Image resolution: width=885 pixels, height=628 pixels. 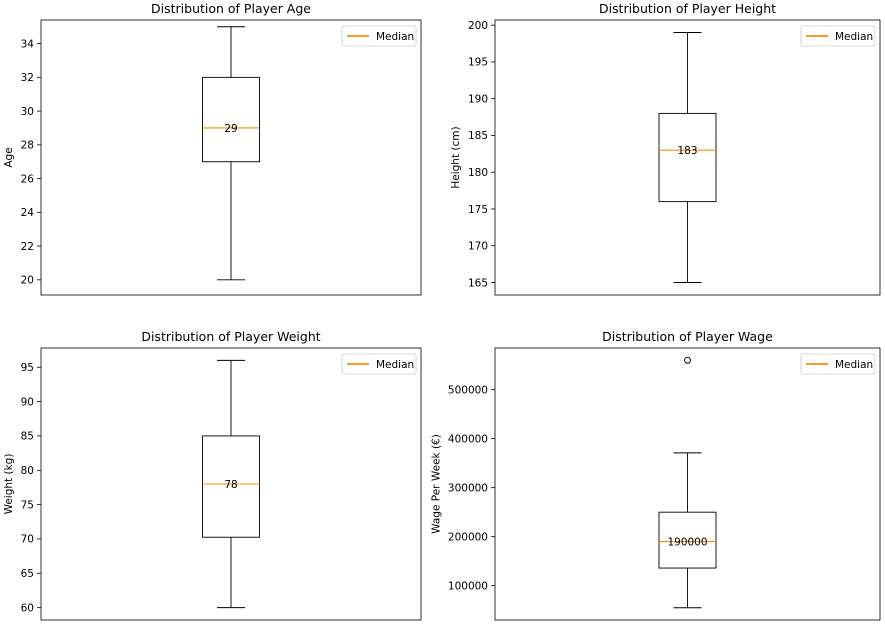 What do you see at coordinates (27, 281) in the screenshot?
I see `y-tick-label: 20` at bounding box center [27, 281].